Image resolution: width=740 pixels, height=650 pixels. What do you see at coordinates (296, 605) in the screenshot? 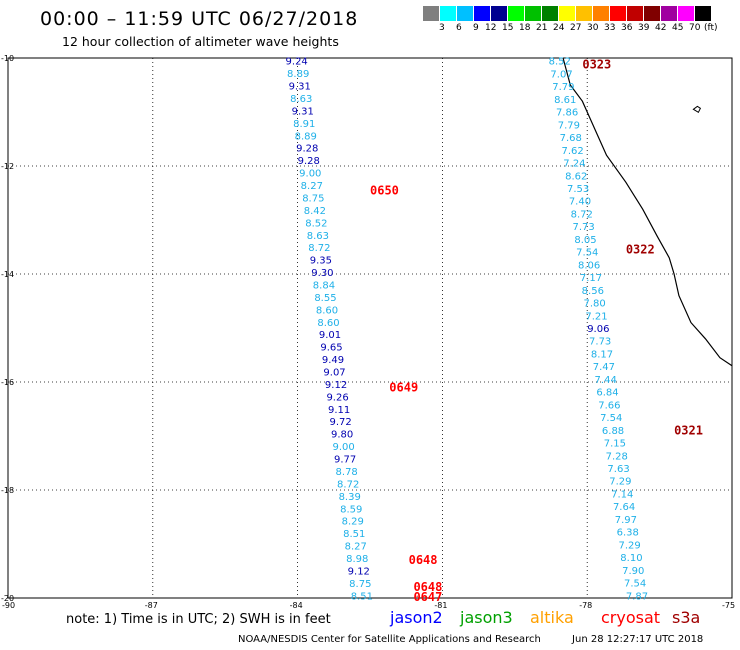
I see `lon-label: -84` at bounding box center [296, 605].